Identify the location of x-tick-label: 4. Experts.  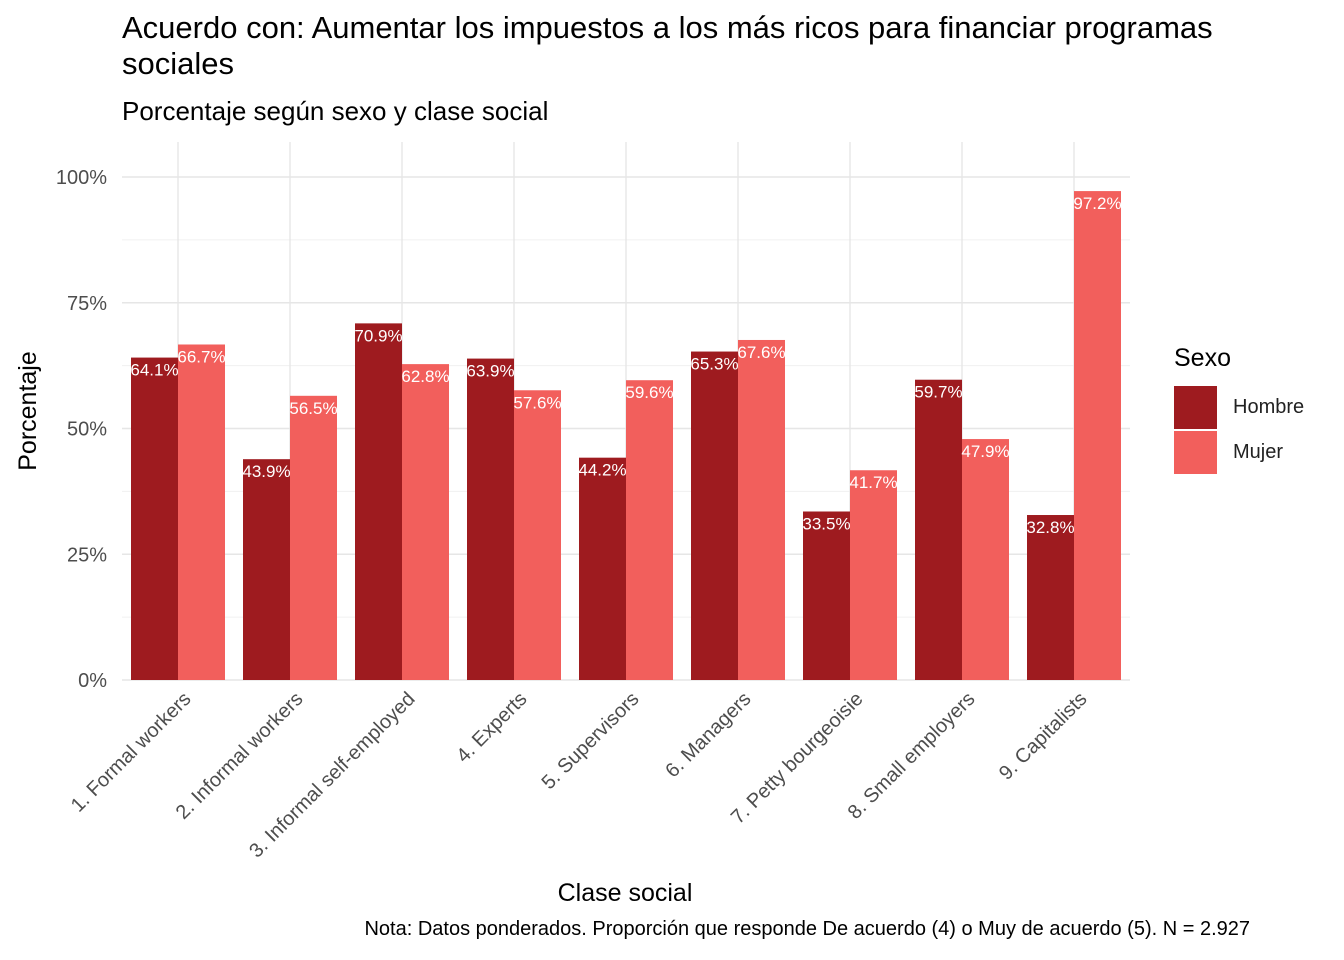
(491, 727).